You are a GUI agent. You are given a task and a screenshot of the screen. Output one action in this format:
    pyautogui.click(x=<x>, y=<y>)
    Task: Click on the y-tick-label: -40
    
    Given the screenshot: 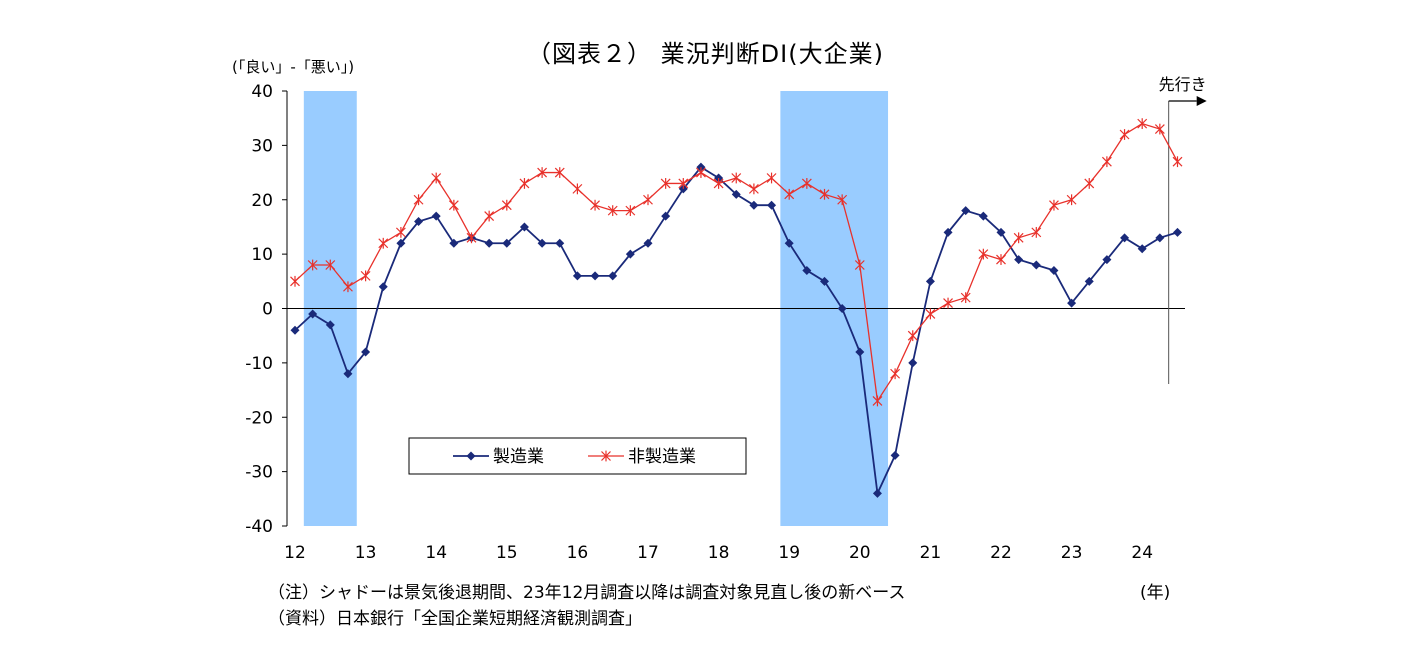 What is the action you would take?
    pyautogui.click(x=259, y=527)
    